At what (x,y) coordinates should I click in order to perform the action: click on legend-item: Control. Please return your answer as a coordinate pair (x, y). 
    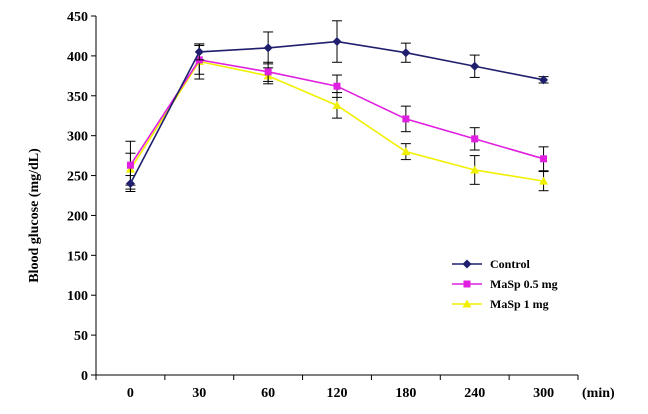
    Looking at the image, I should click on (491, 264).